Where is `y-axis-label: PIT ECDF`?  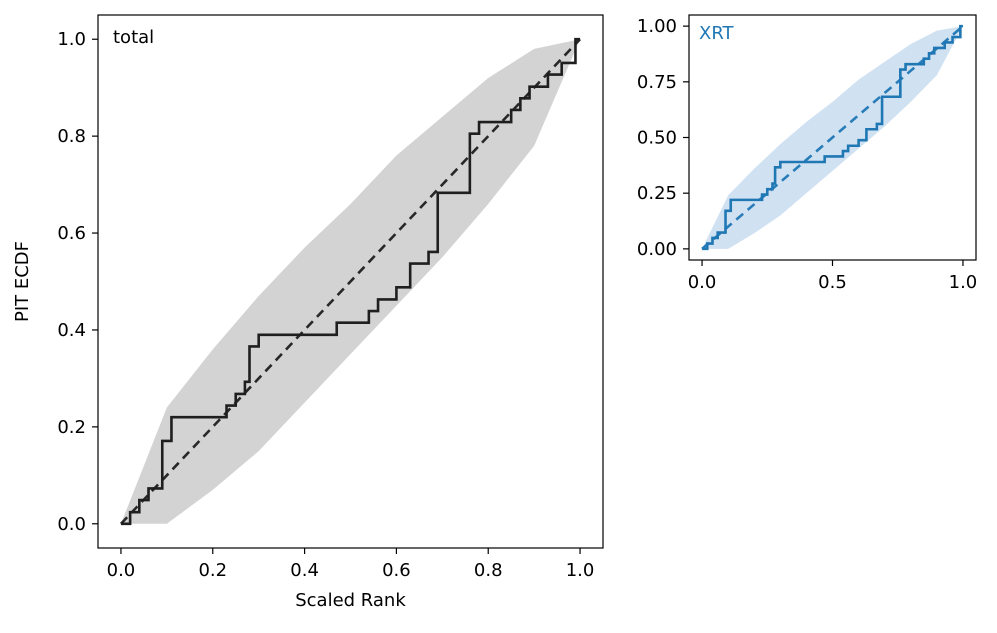
y-axis-label: PIT ECDF is located at coordinates (22, 281).